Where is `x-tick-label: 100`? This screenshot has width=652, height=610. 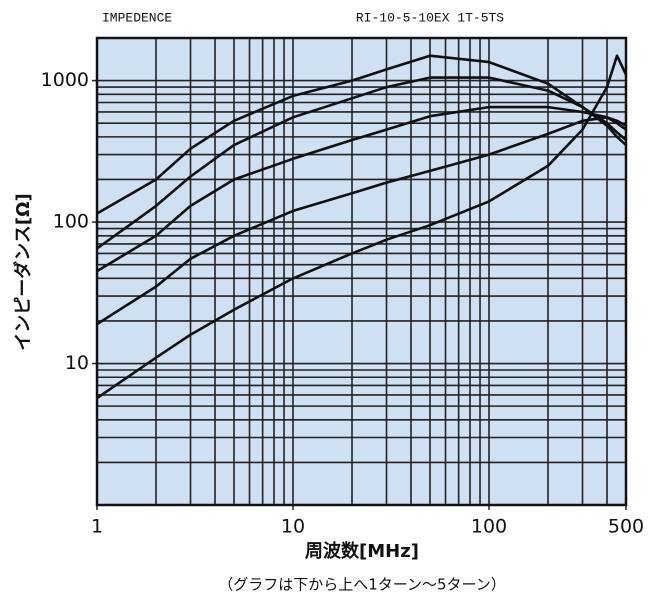 x-tick-label: 100 is located at coordinates (489, 527).